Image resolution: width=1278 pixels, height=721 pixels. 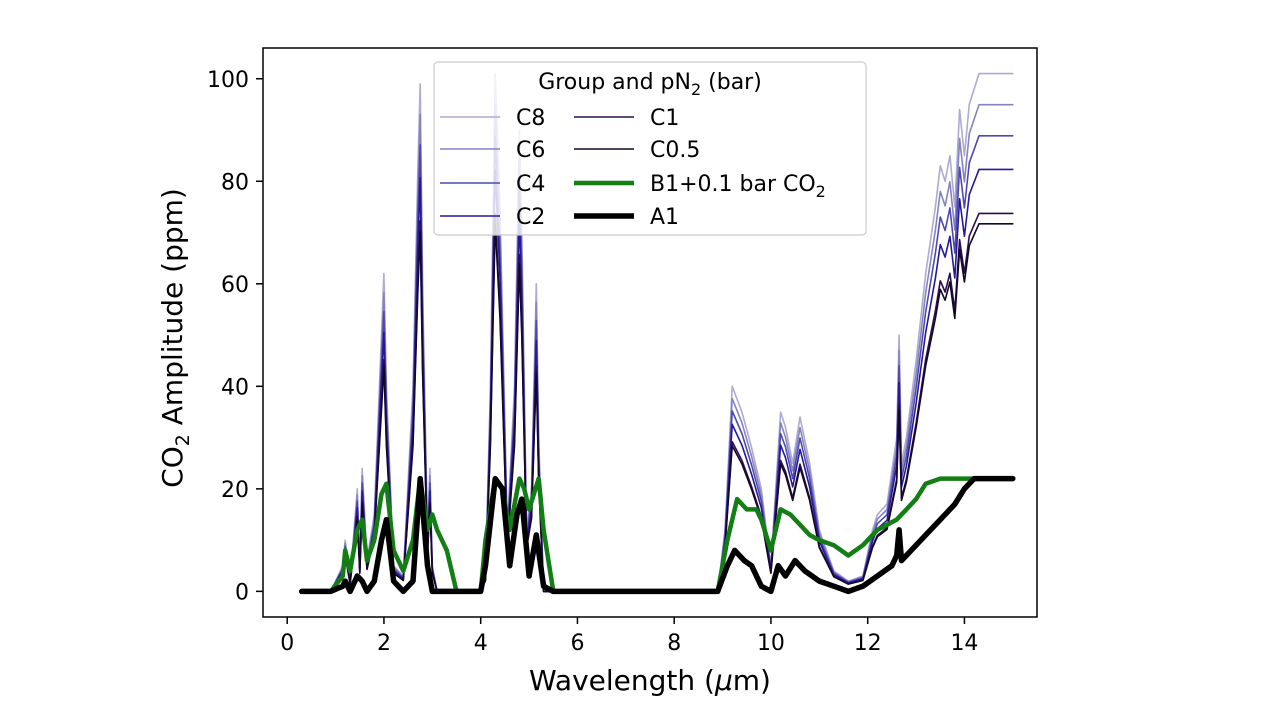 I want to click on x-tick-label: 14, so click(x=964, y=643).